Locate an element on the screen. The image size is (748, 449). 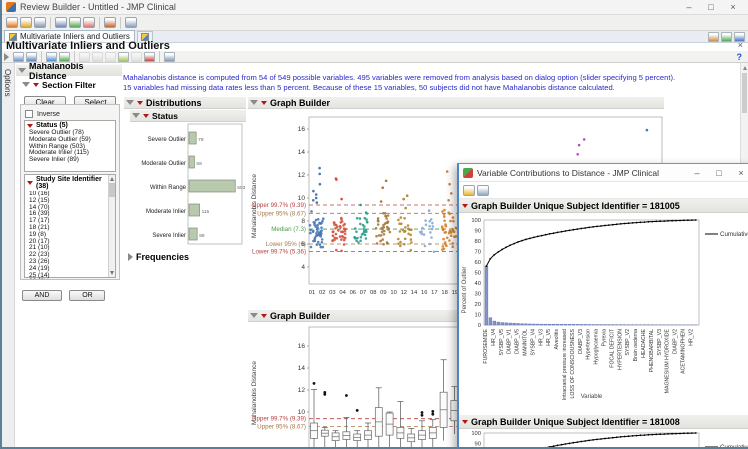
restore-section-icon is located at coordinates (18, 56).